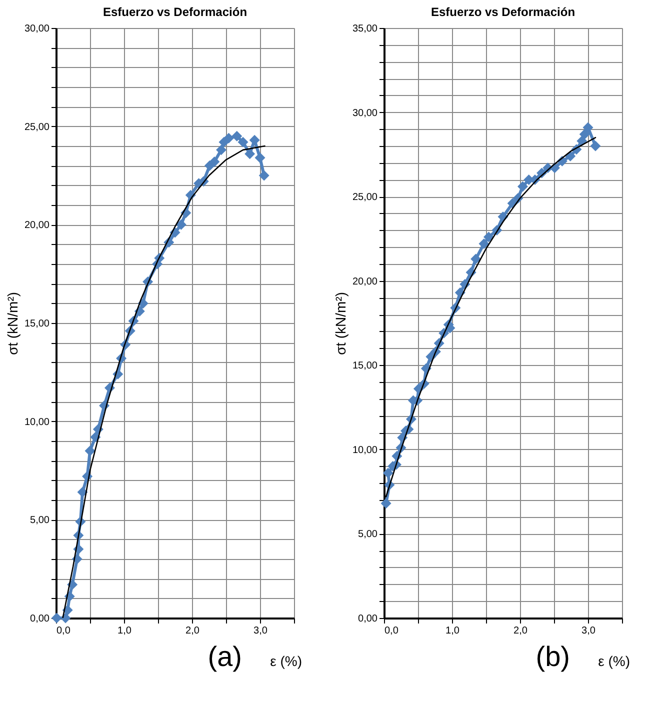  Describe the element at coordinates (225, 656) in the screenshot. I see `text: (a)` at that location.